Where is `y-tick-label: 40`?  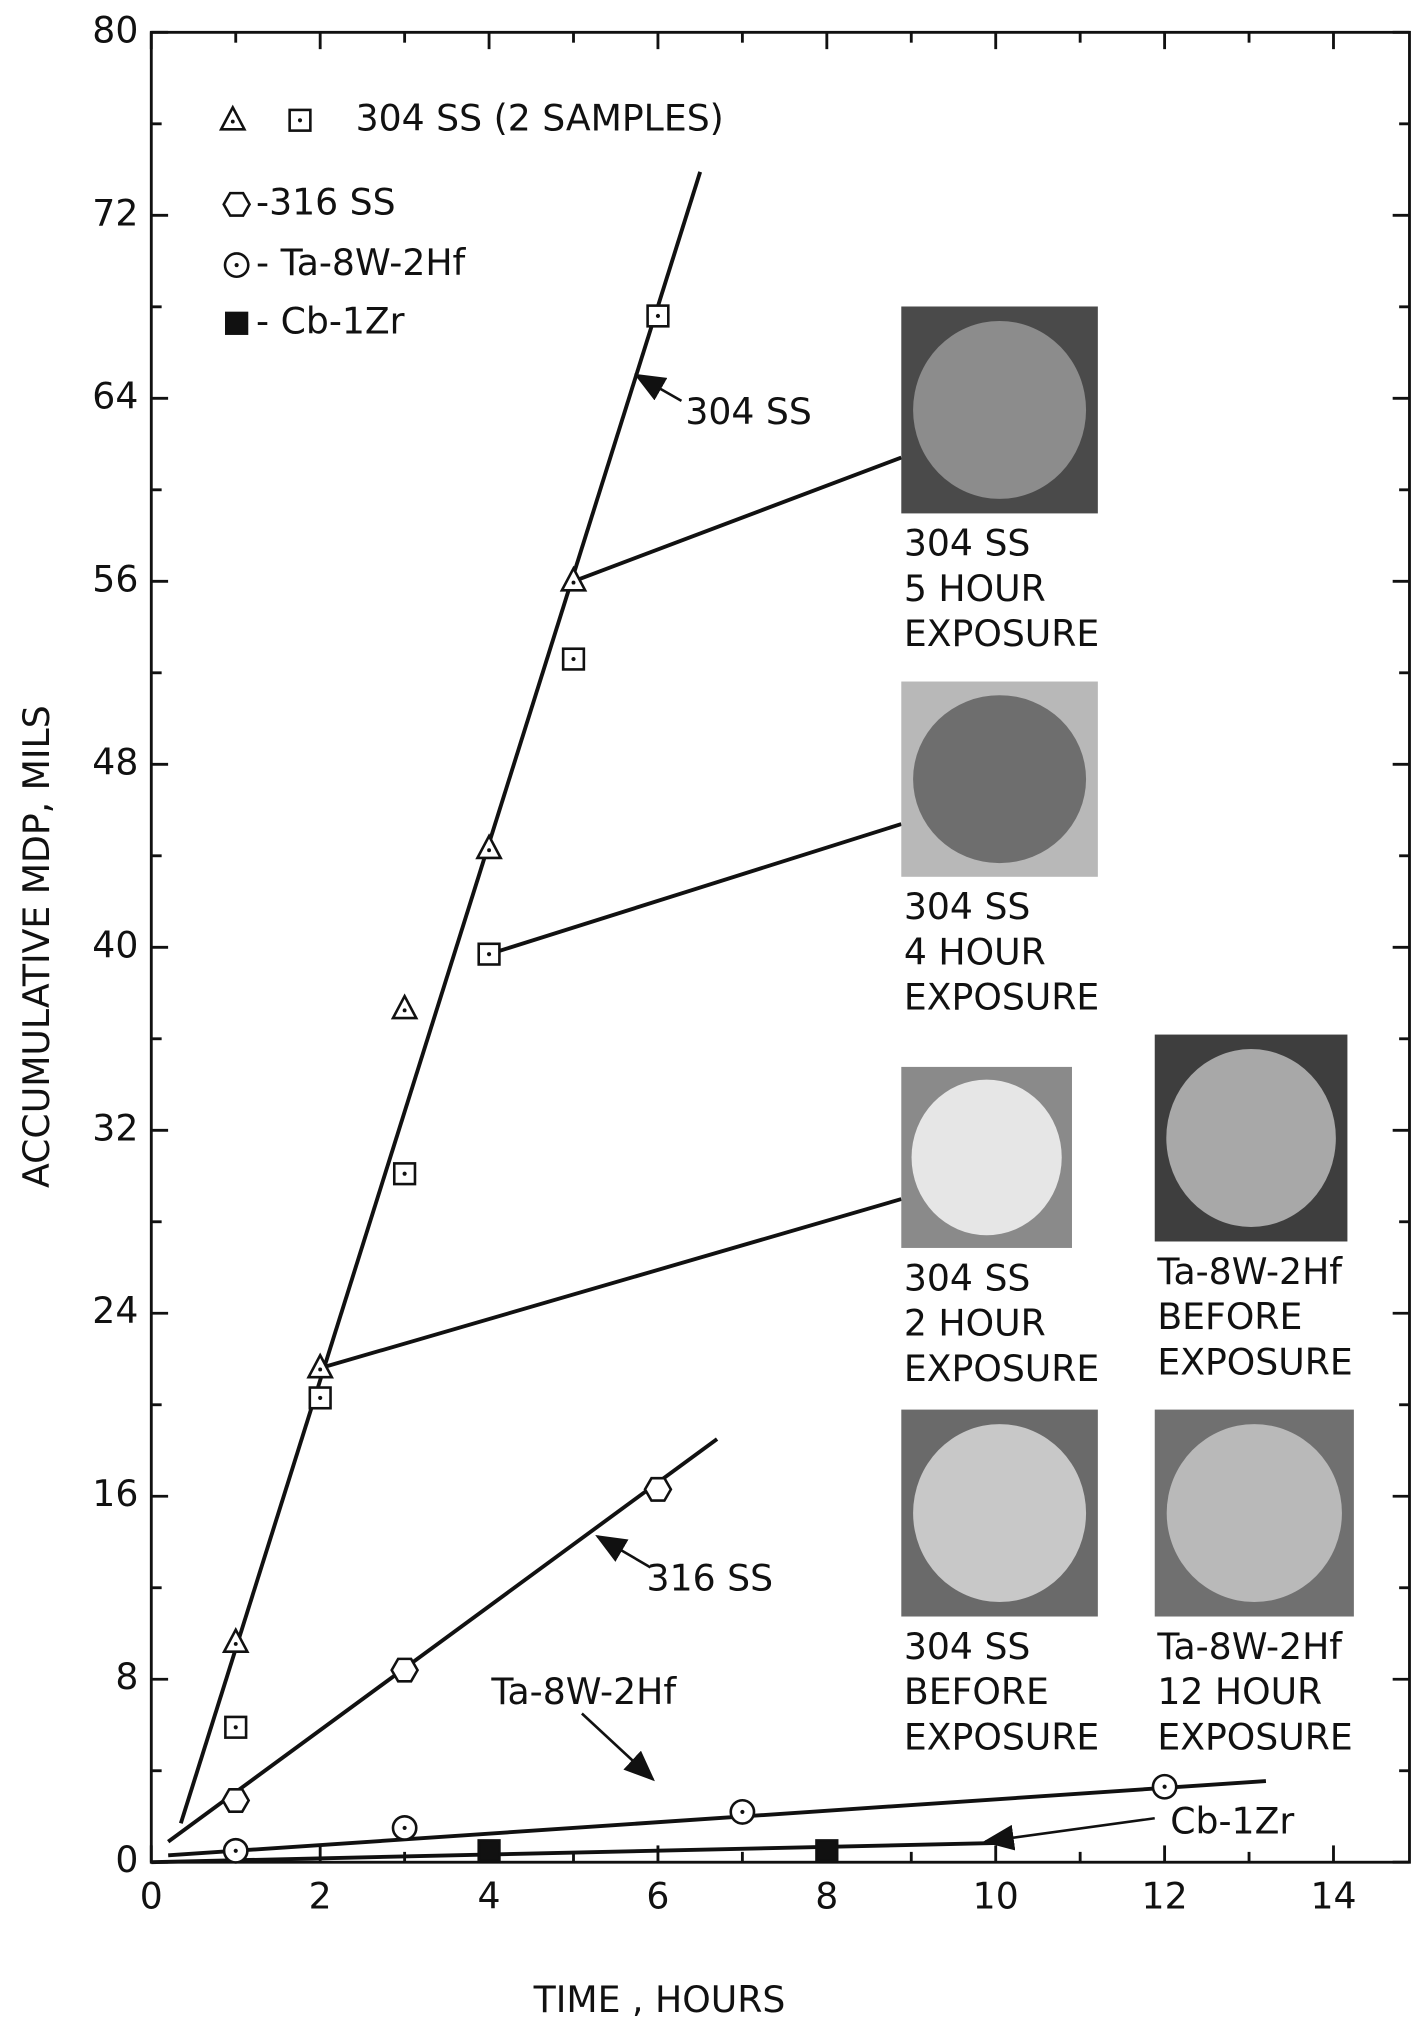 y-tick-label: 40 is located at coordinates (115, 944).